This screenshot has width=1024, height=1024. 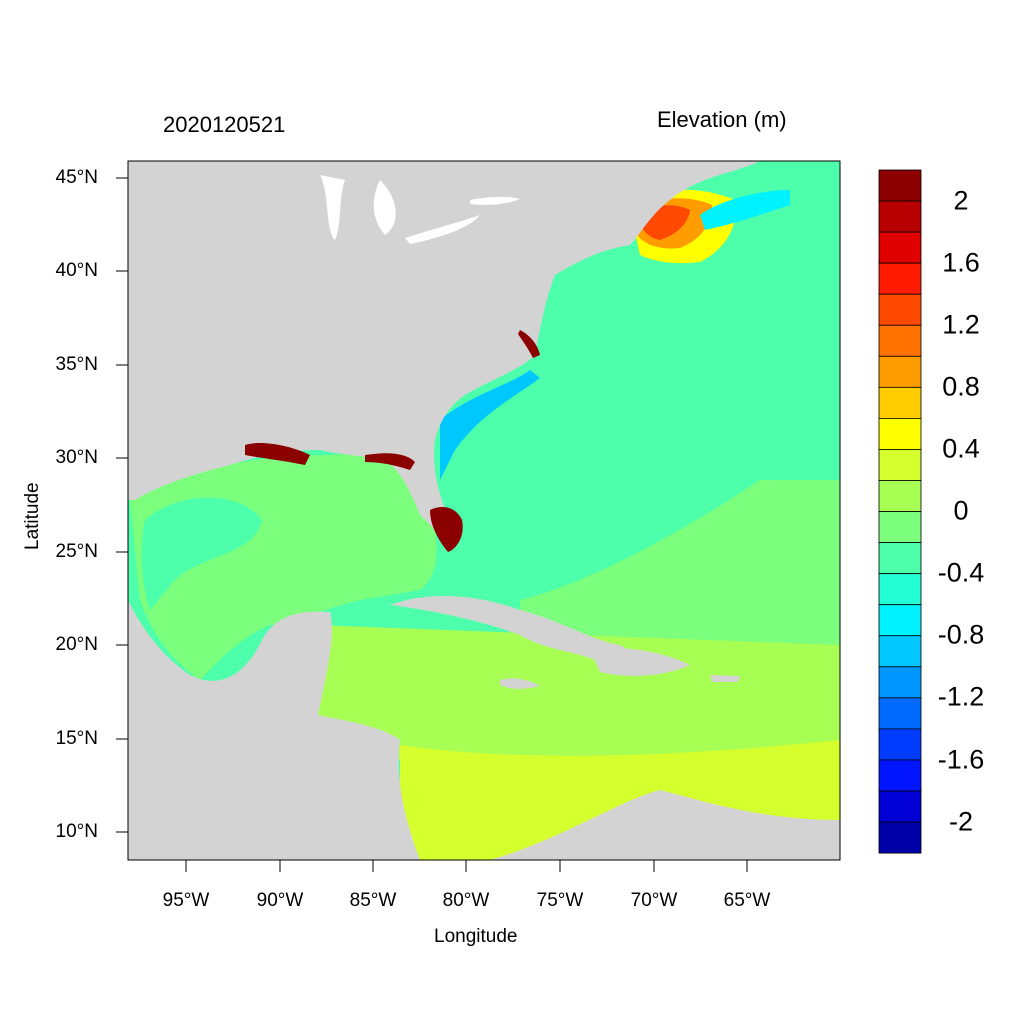 What do you see at coordinates (961, 572) in the screenshot?
I see `colorbar-tick-label: -0.4` at bounding box center [961, 572].